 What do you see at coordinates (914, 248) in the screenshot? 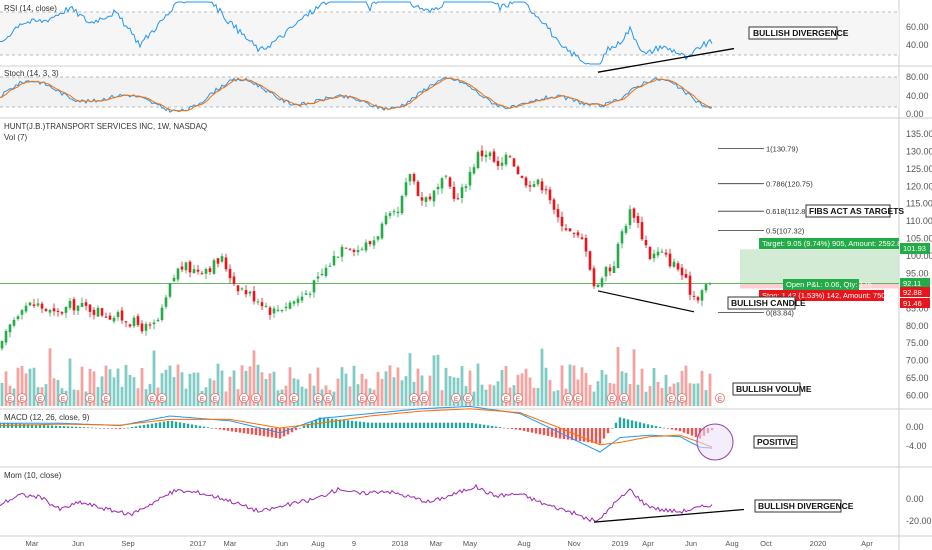
I see `upper-price-label: 101.93` at bounding box center [914, 248].